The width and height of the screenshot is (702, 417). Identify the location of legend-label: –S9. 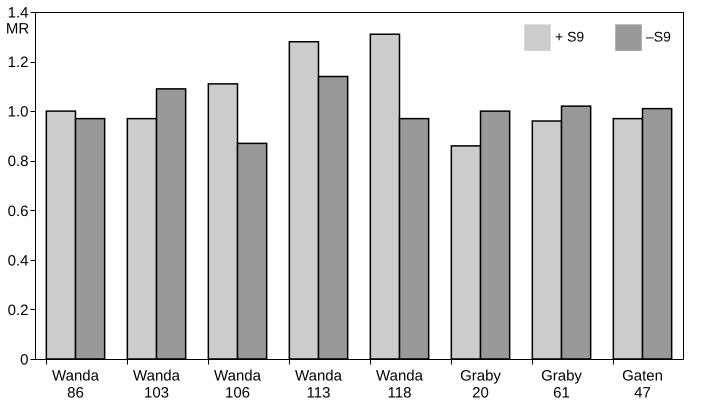
(659, 36).